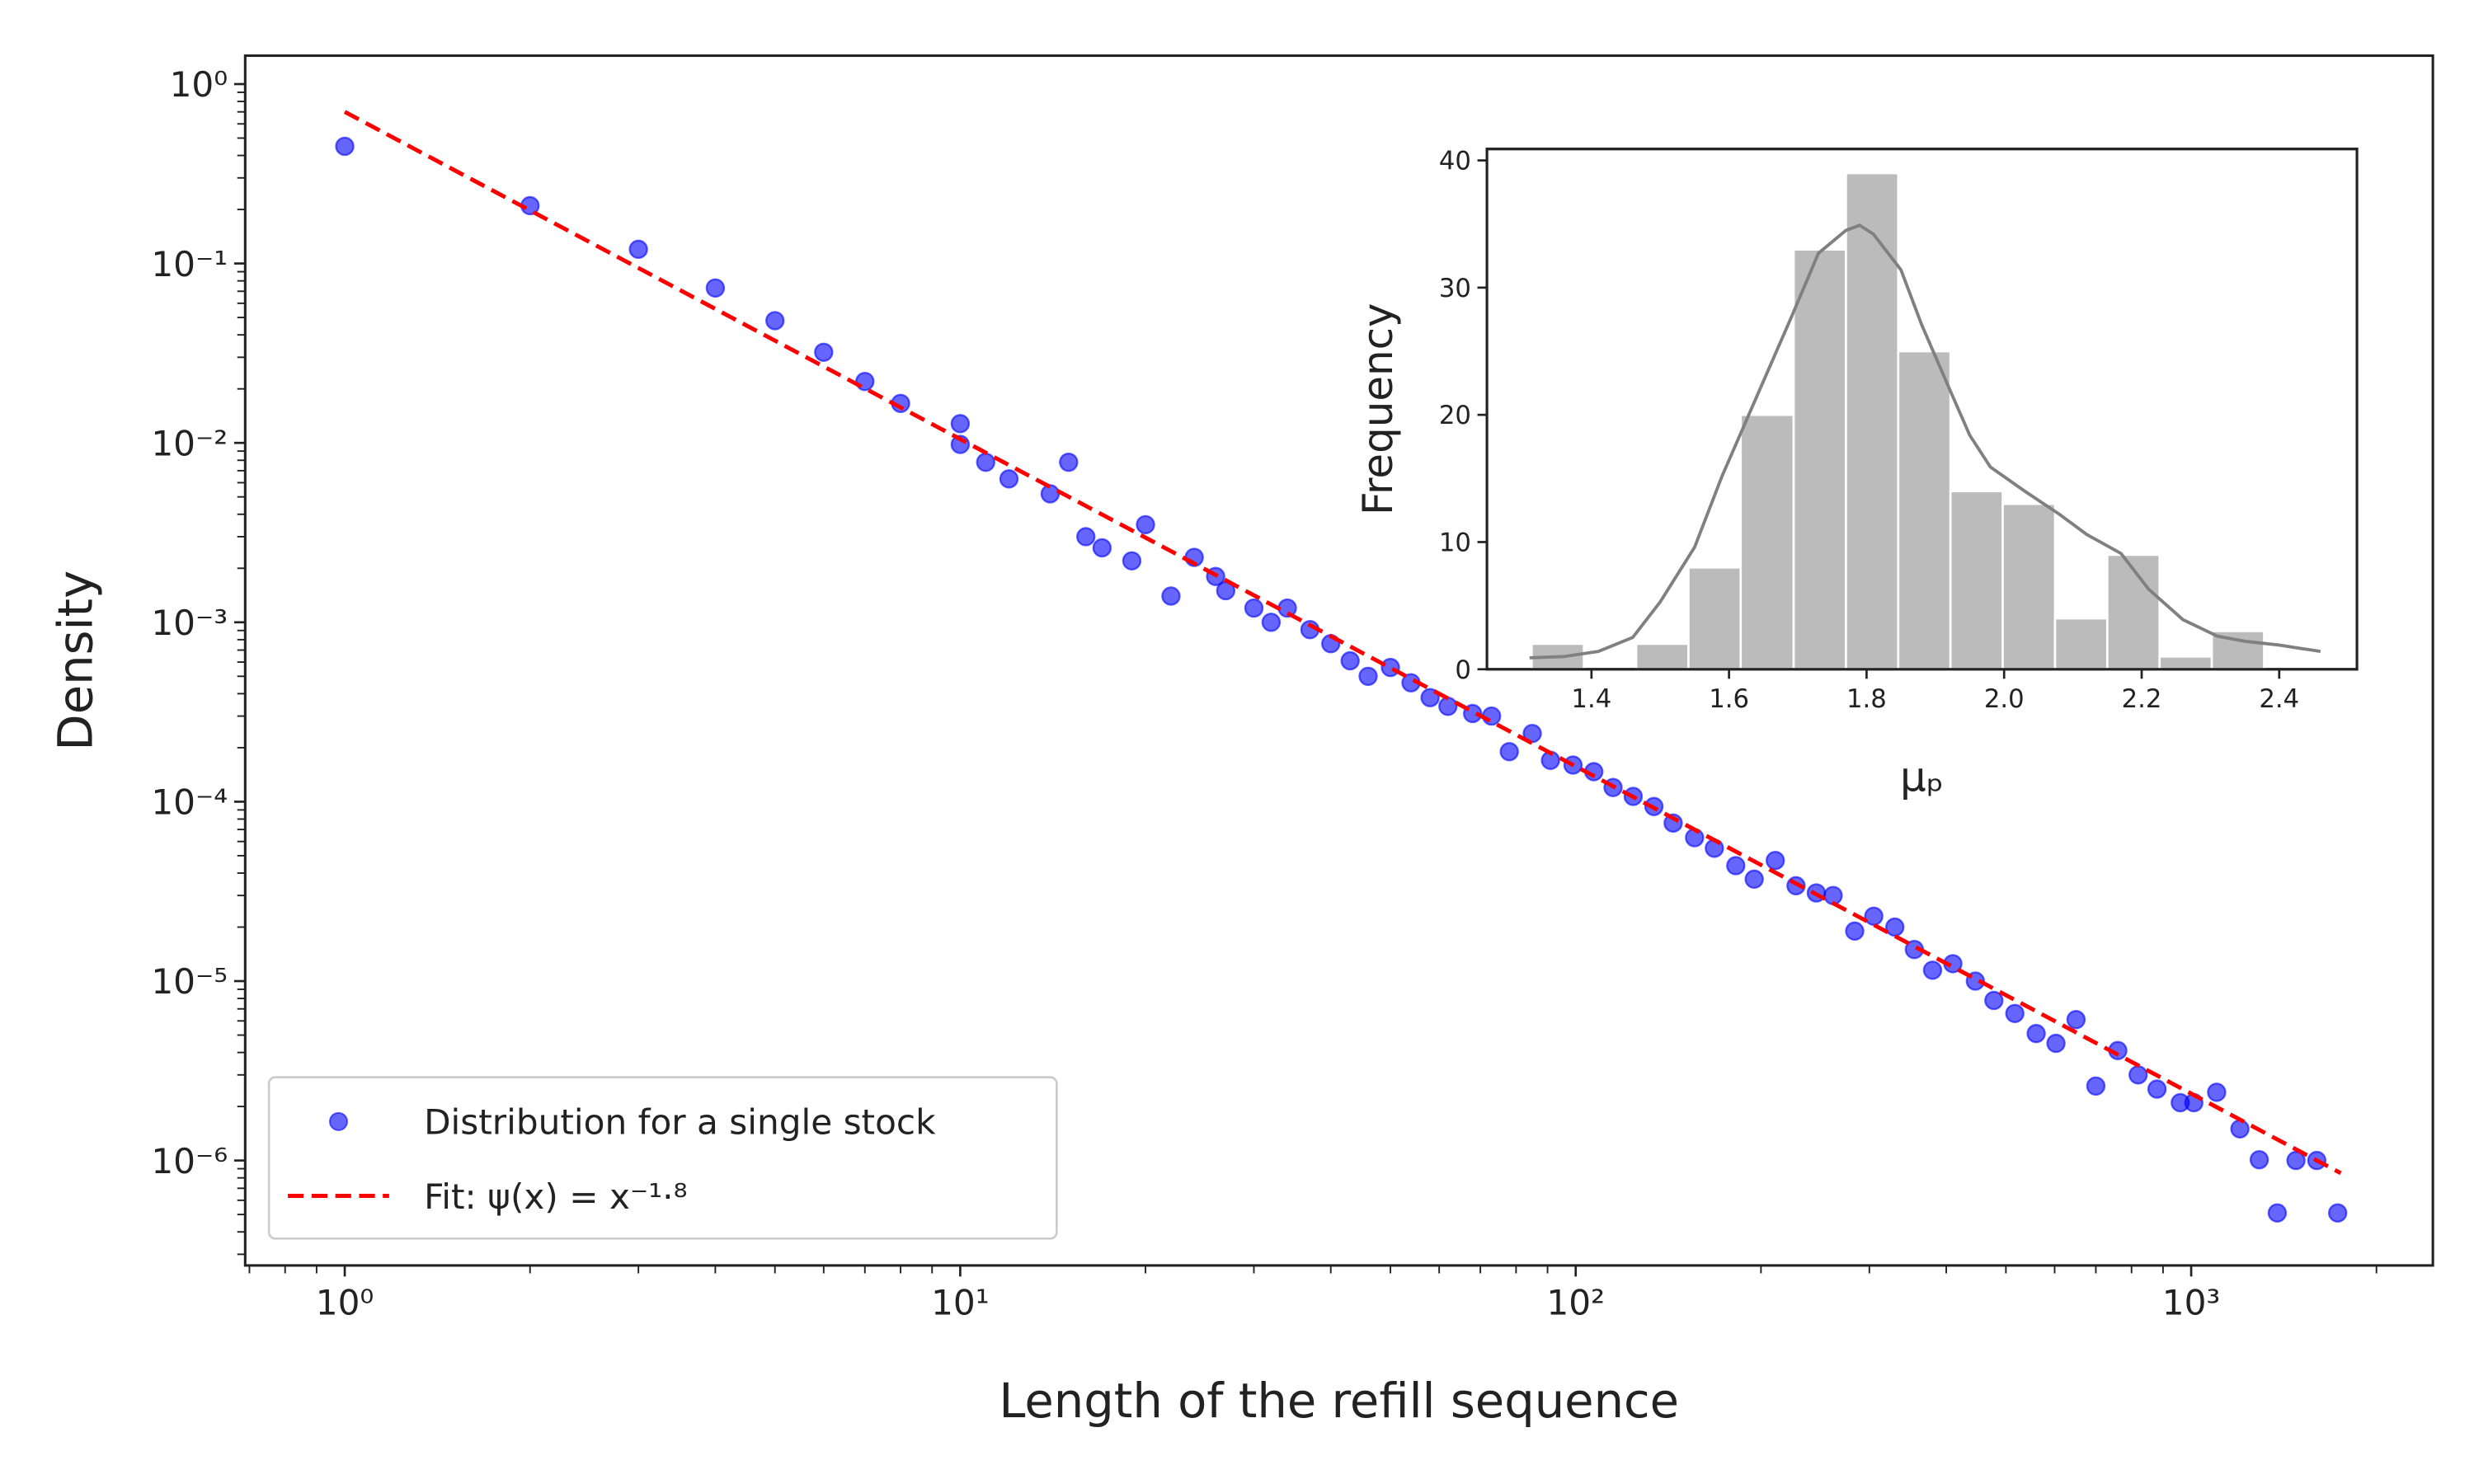  What do you see at coordinates (1866, 699) in the screenshot?
I see `x-tick-label: 1.8` at bounding box center [1866, 699].